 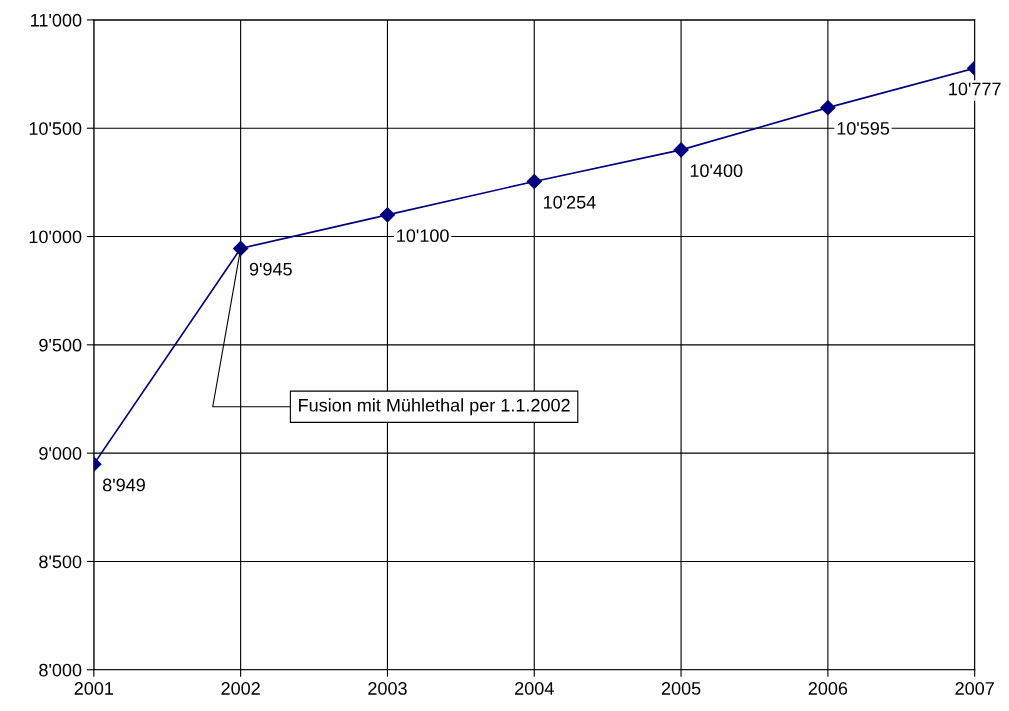 What do you see at coordinates (975, 89) in the screenshot?
I see `data-label: 10'777` at bounding box center [975, 89].